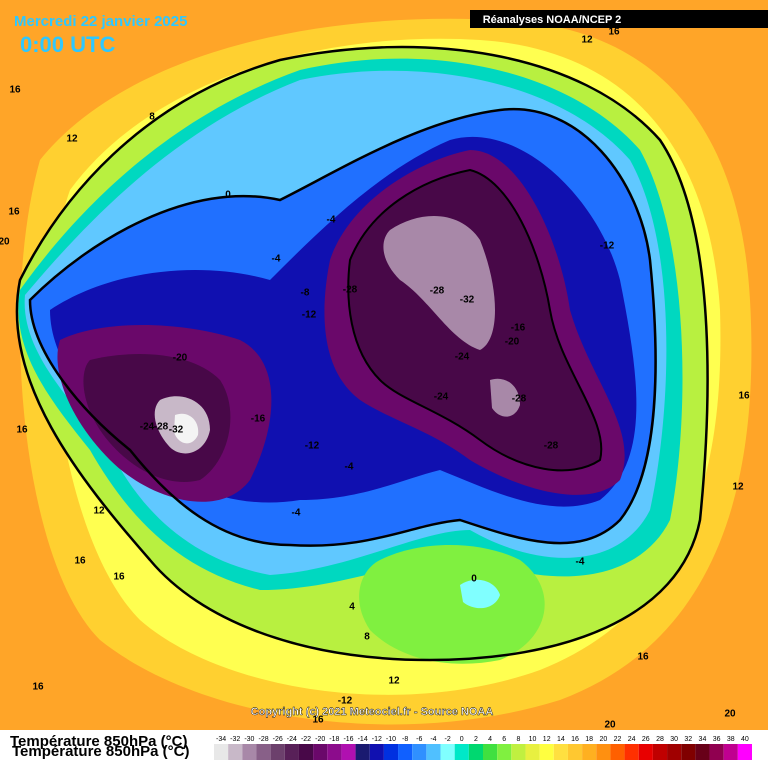 The height and width of the screenshot is (768, 768). Describe the element at coordinates (462, 739) in the screenshot. I see `colorbar-label: 0` at that location.